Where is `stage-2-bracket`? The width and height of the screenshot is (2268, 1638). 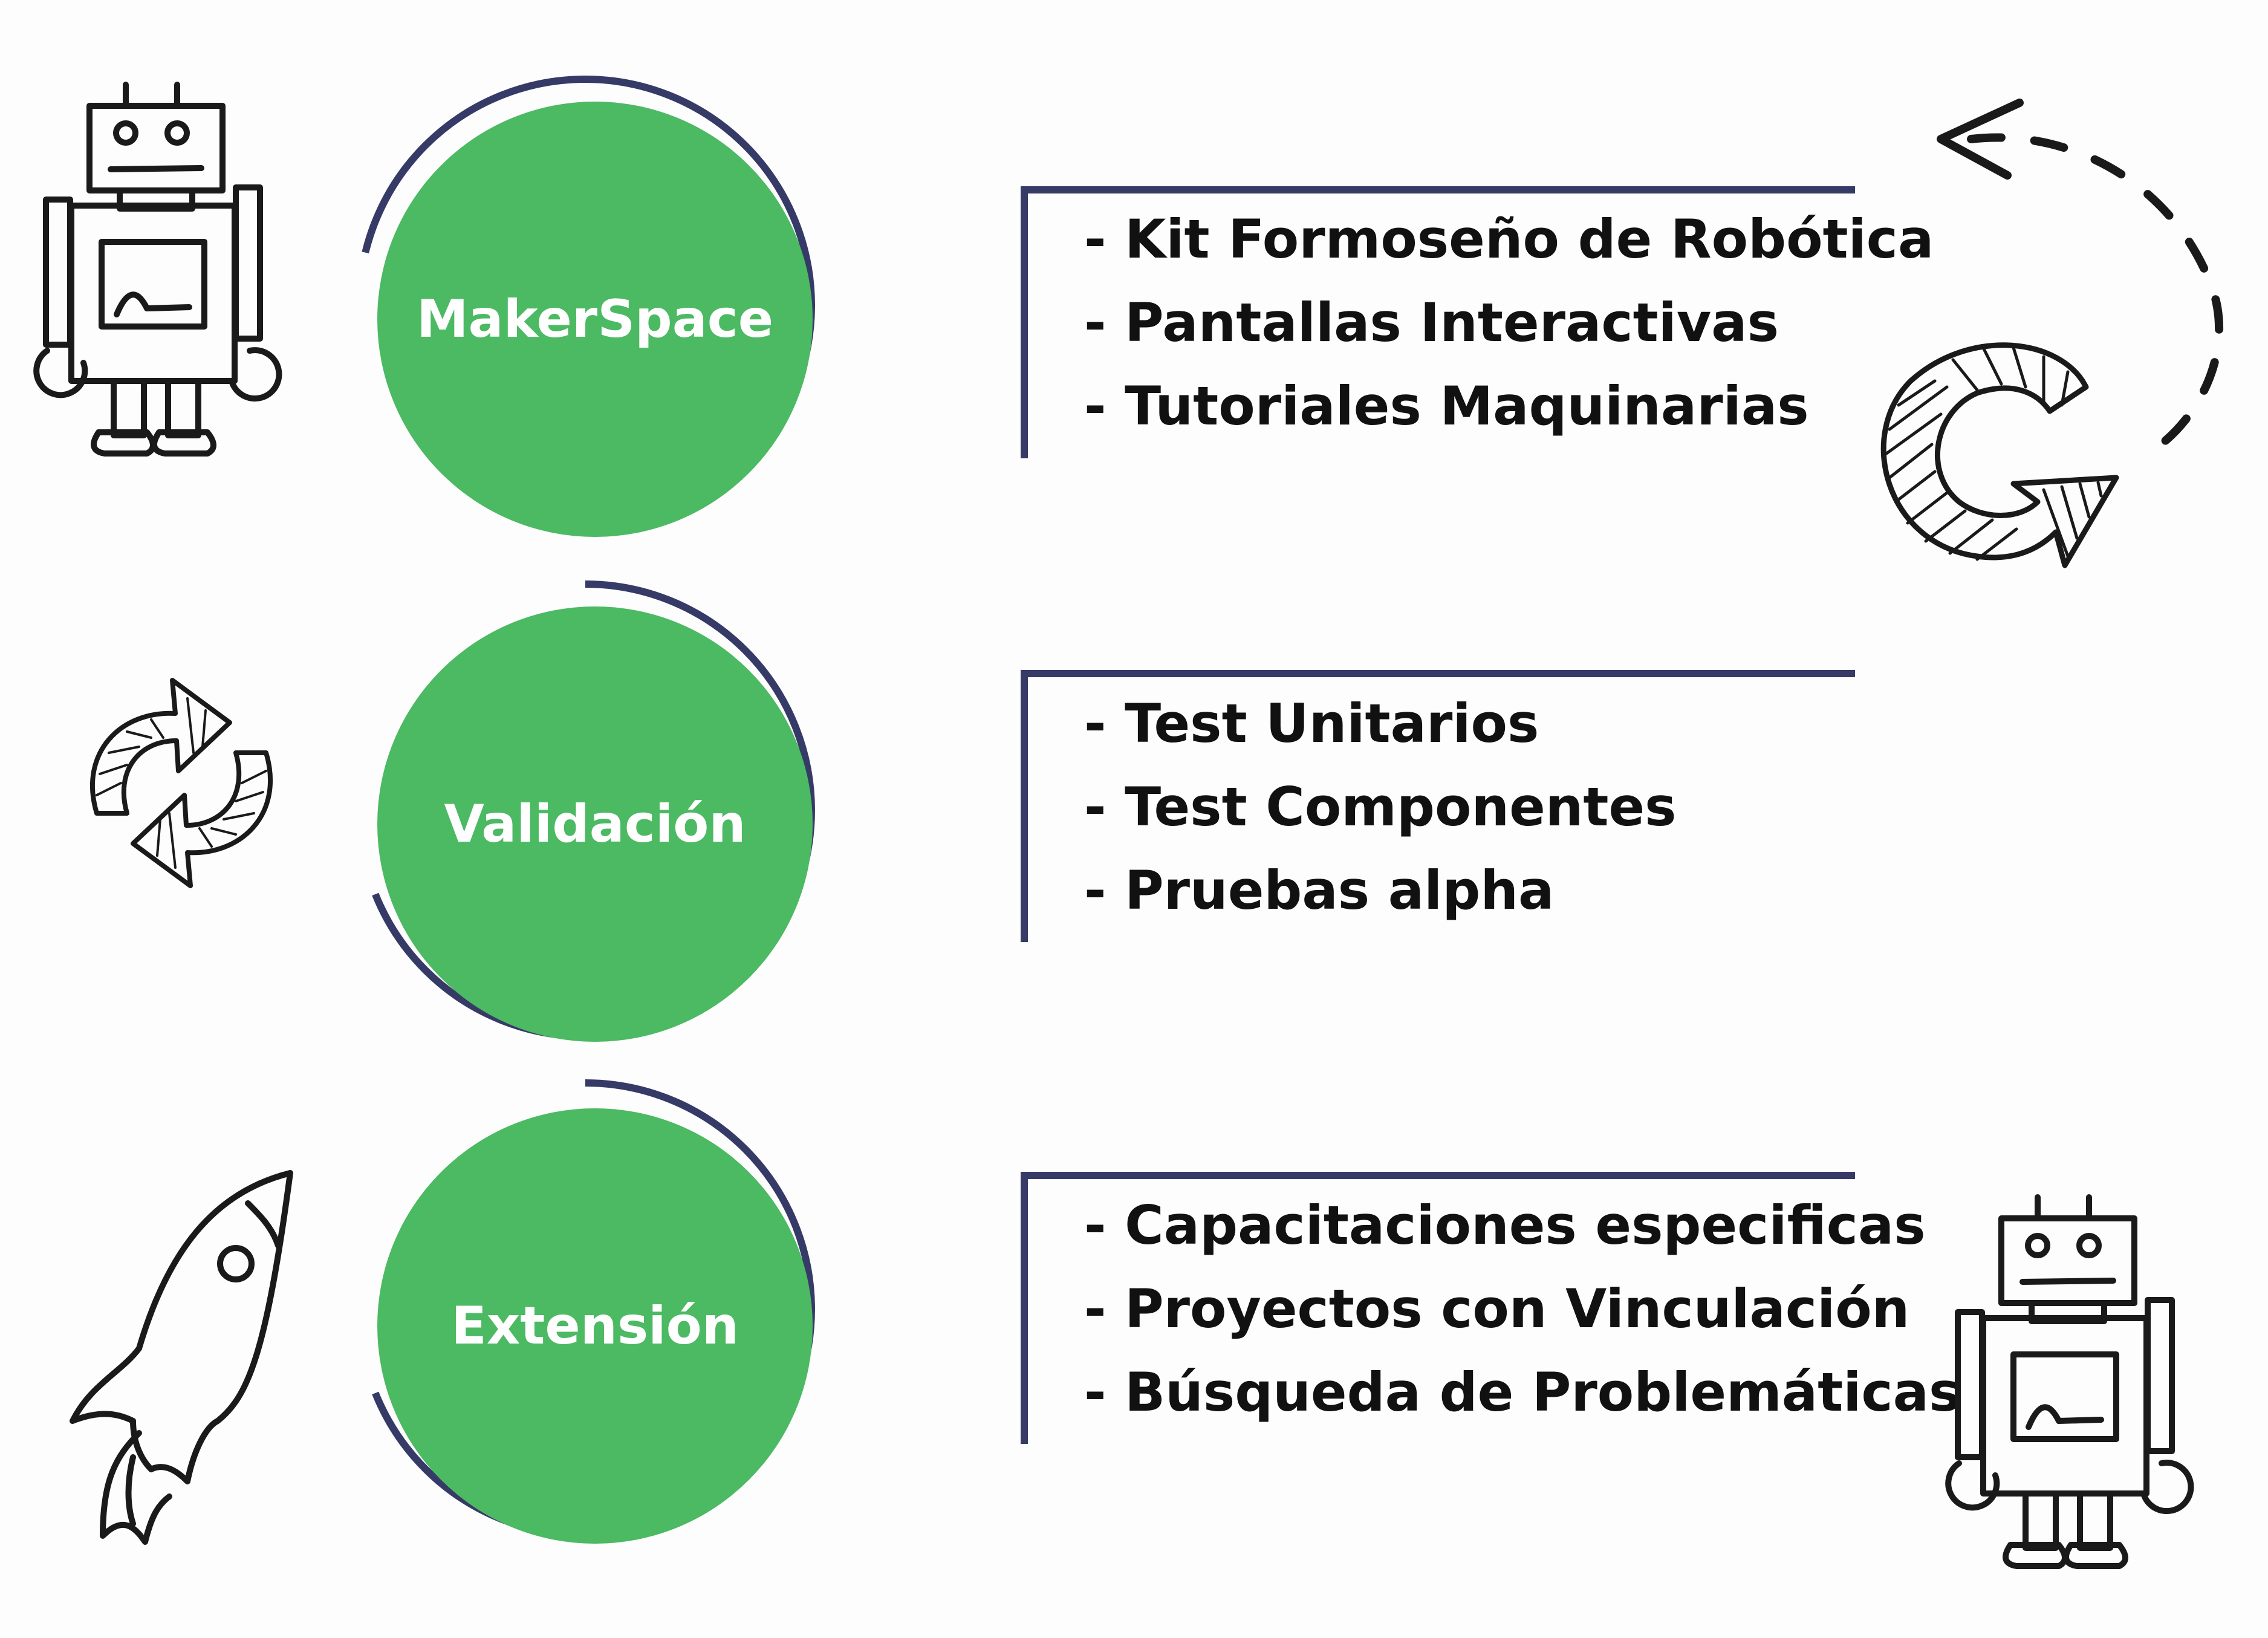 stage-2-bracket is located at coordinates (1438, 806).